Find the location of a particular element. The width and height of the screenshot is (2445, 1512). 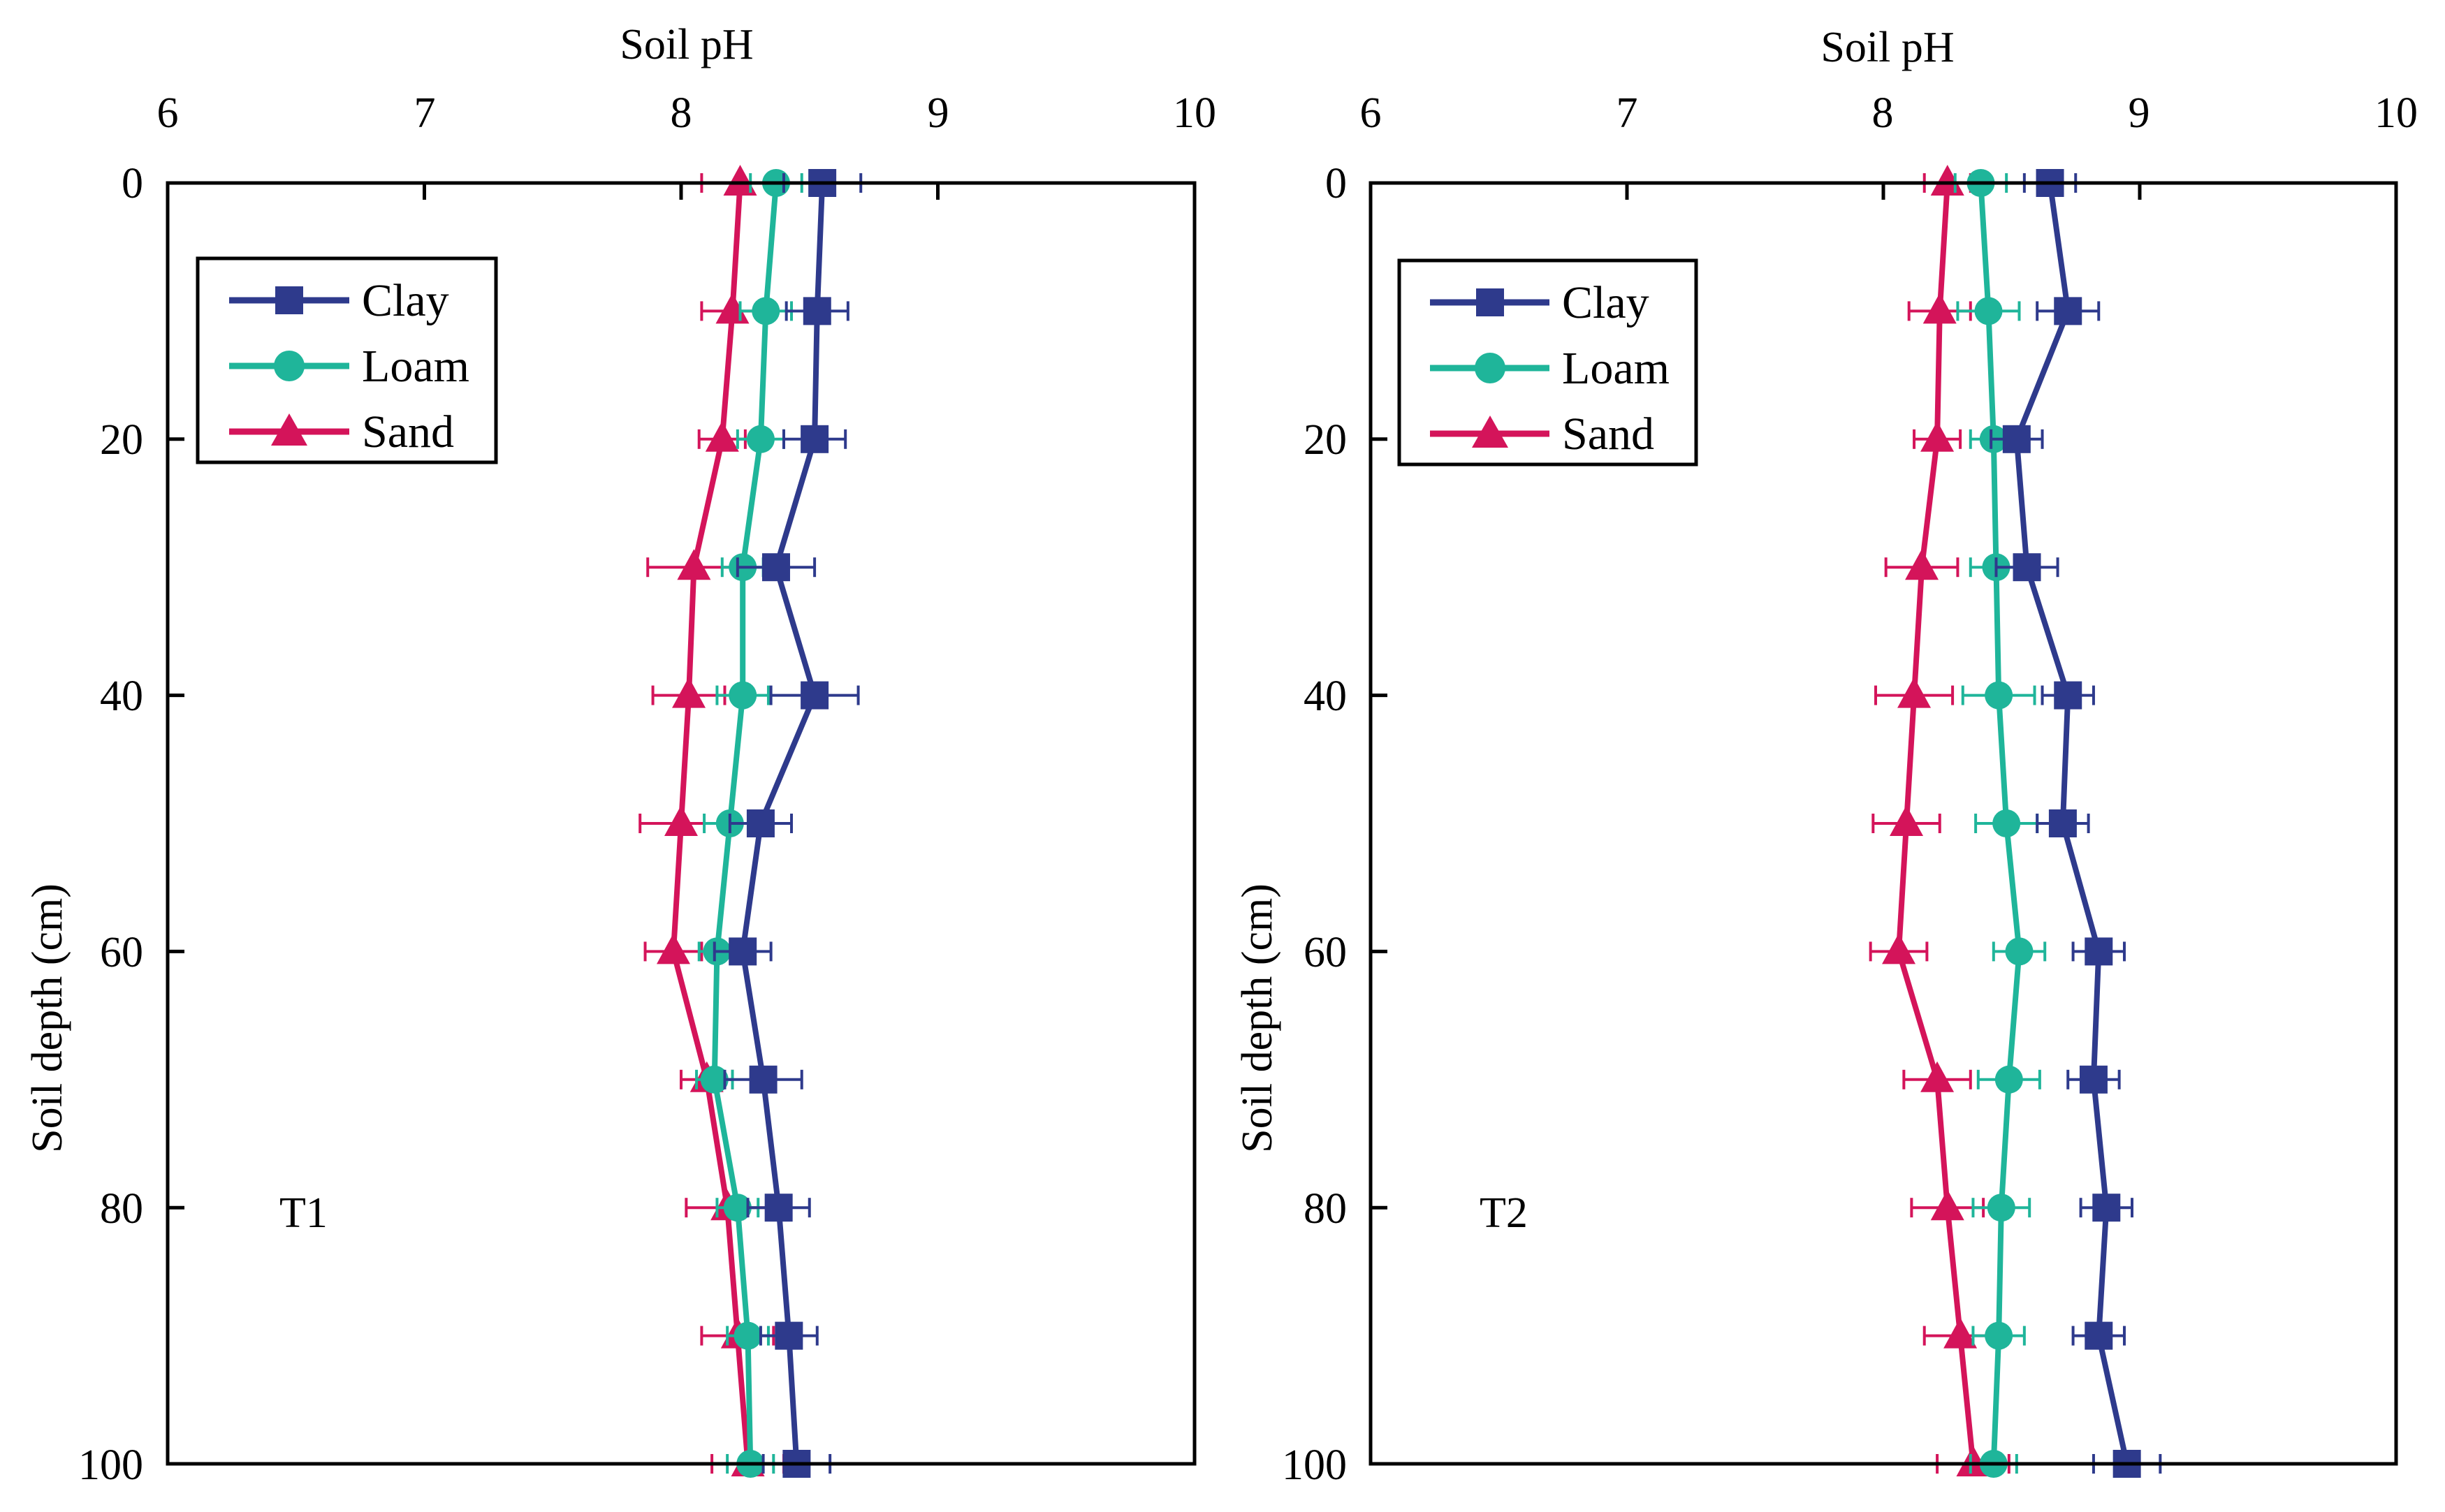

series-sand is located at coordinates (1940, 821).